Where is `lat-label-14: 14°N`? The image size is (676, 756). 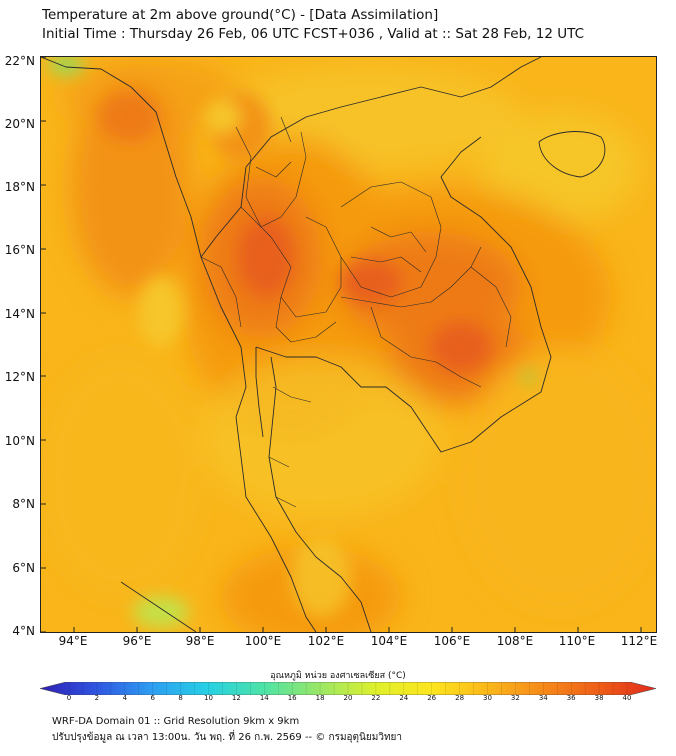
lat-label-14: 14°N is located at coordinates (19, 314).